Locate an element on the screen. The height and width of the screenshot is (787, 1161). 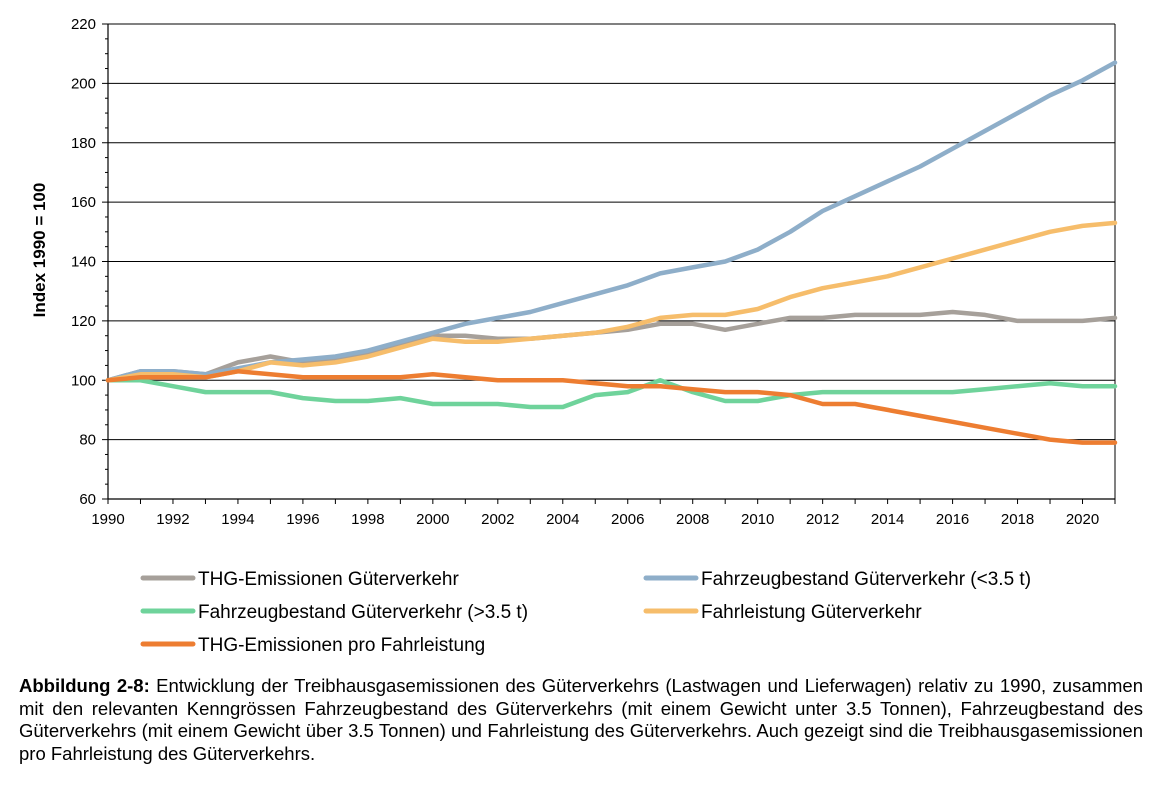
y-tick-label: 220 is located at coordinates (83, 24).